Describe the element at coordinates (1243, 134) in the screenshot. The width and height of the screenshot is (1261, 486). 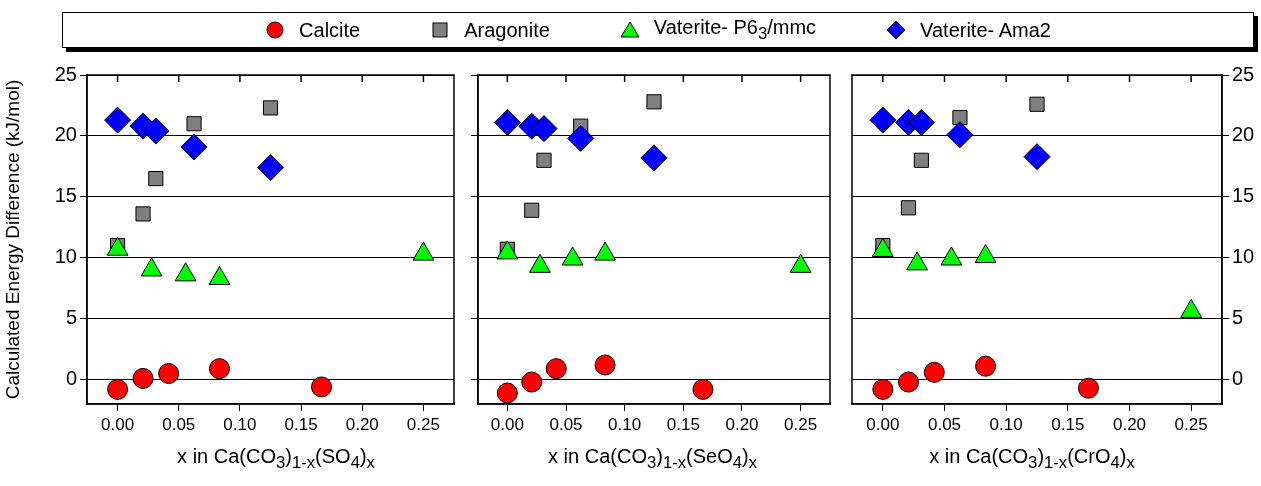
I see `y2-tick-label: 20` at that location.